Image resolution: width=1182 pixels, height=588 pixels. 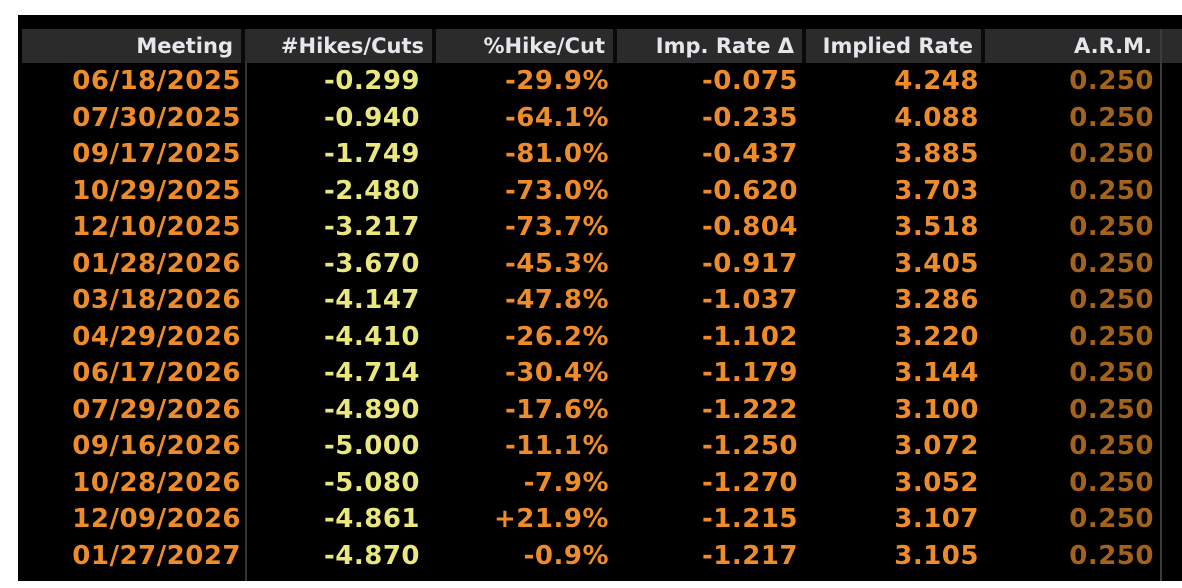 I want to click on cell-meeting: 12/09/2026, so click(x=156, y=519).